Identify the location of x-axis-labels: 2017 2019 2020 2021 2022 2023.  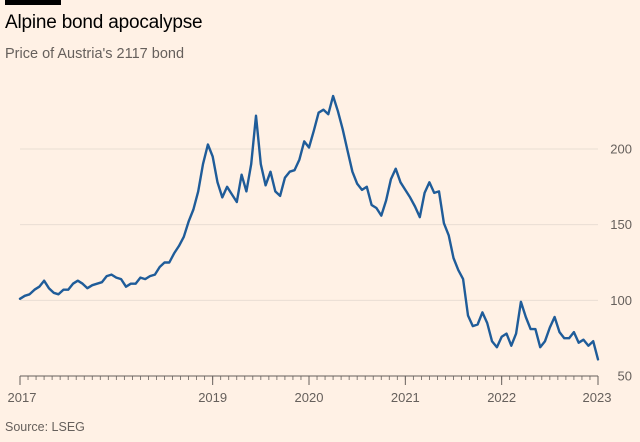
(310, 397).